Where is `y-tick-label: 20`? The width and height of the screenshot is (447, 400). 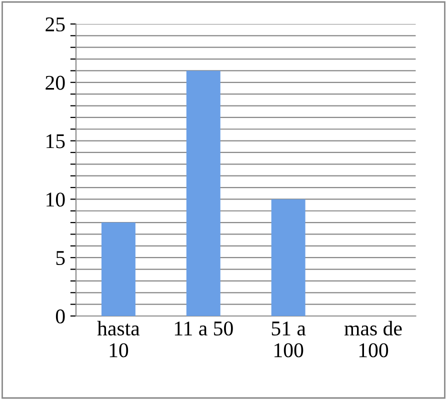 y-tick-label: 20 is located at coordinates (55, 83).